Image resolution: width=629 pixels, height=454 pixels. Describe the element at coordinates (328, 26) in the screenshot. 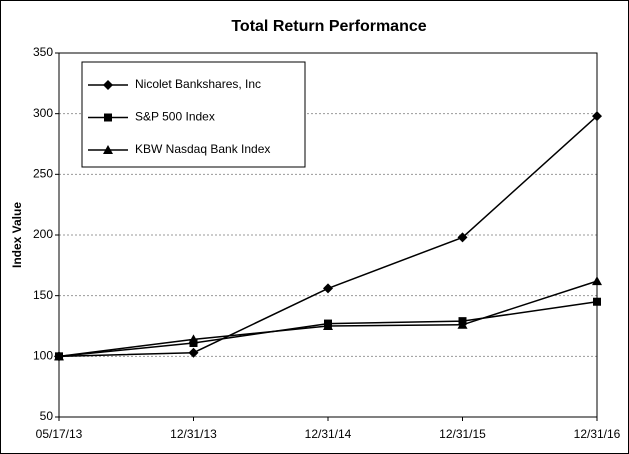

I see `chart-title: Total Return Performance` at that location.